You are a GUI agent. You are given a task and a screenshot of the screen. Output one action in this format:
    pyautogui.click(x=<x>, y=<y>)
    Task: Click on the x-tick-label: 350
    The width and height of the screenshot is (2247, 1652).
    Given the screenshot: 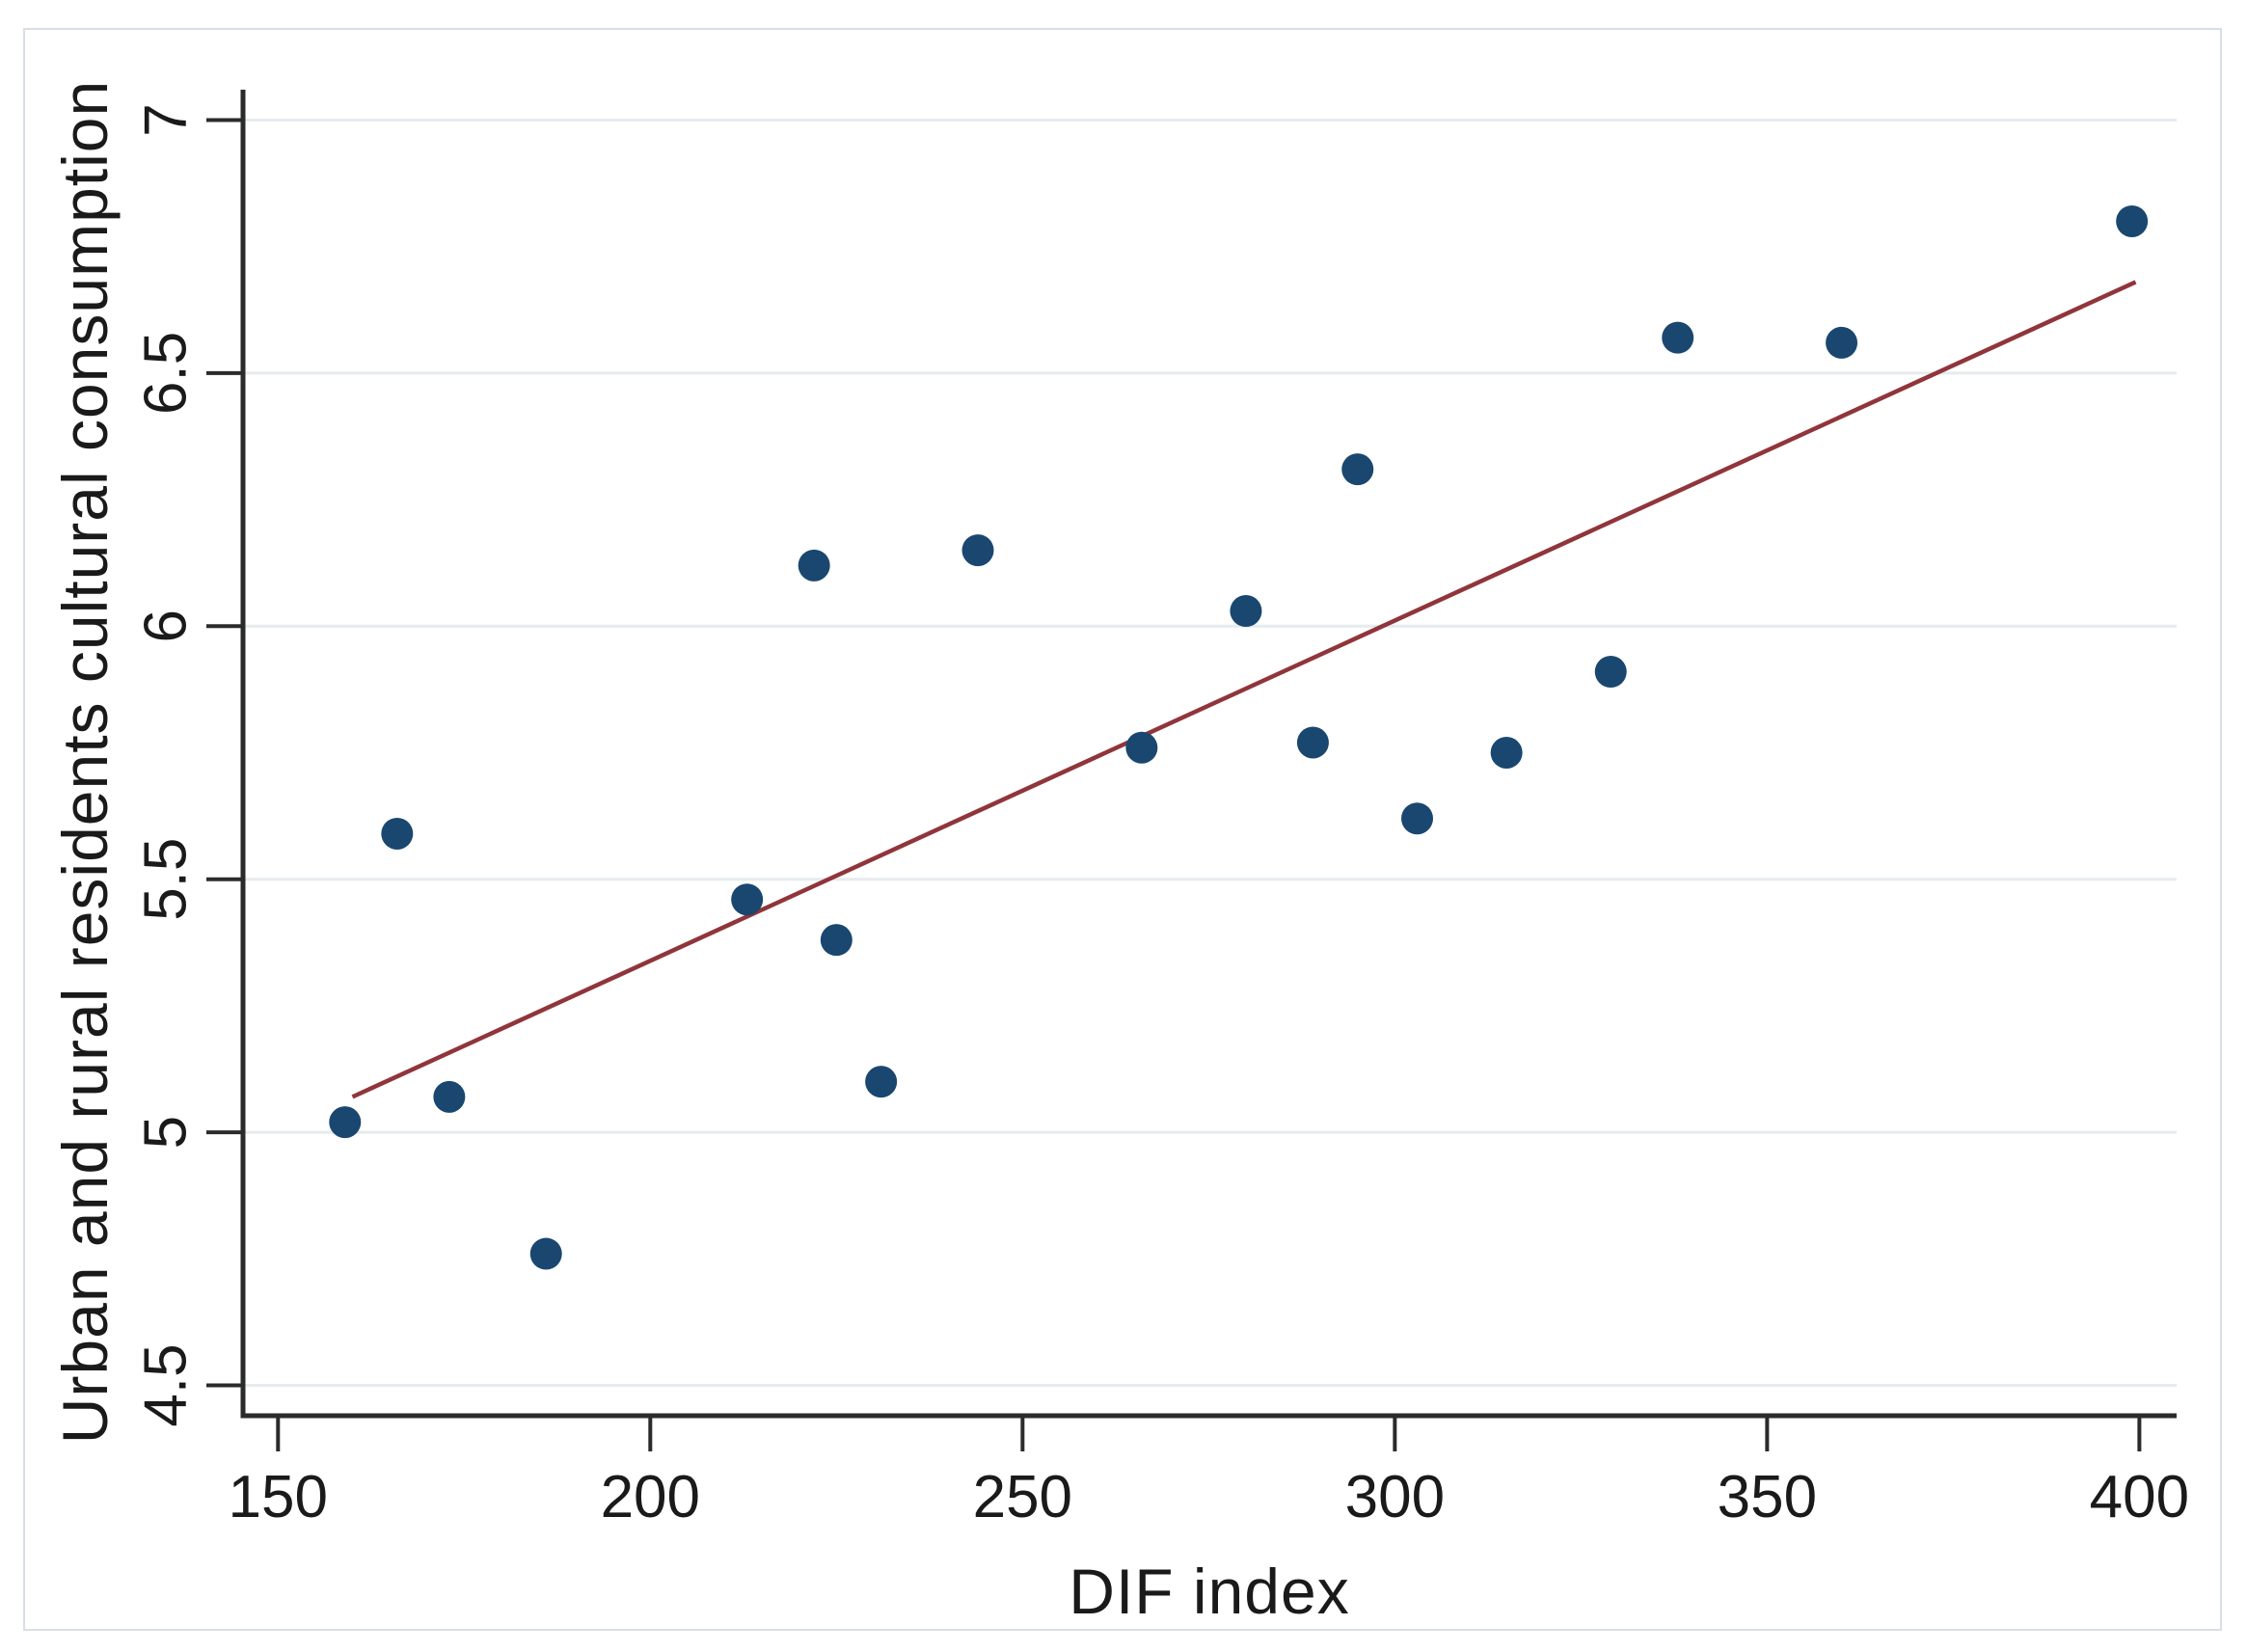 What is the action you would take?
    pyautogui.click(x=1767, y=1497)
    